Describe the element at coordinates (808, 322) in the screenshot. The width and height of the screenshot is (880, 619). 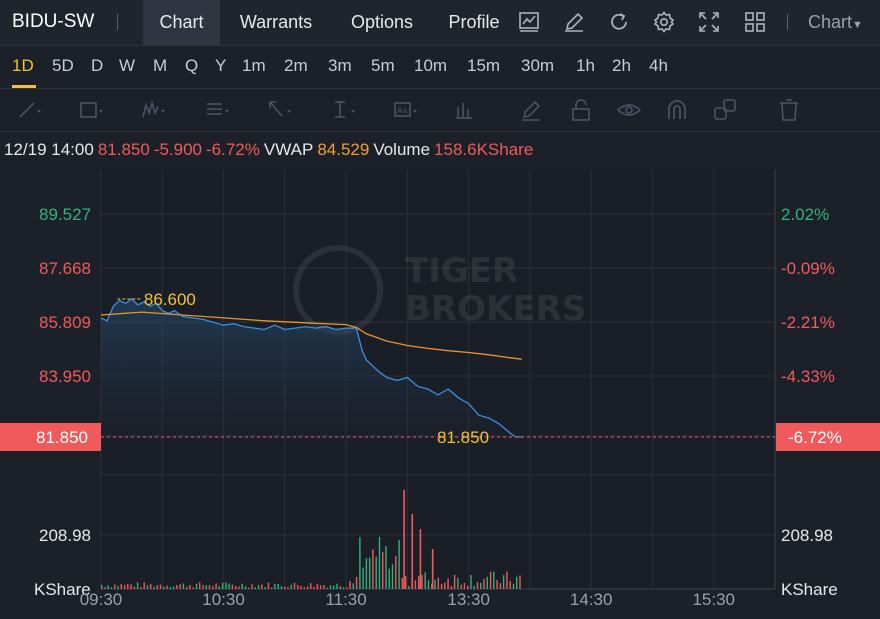
I see `pct-axis-label: -2.21%` at that location.